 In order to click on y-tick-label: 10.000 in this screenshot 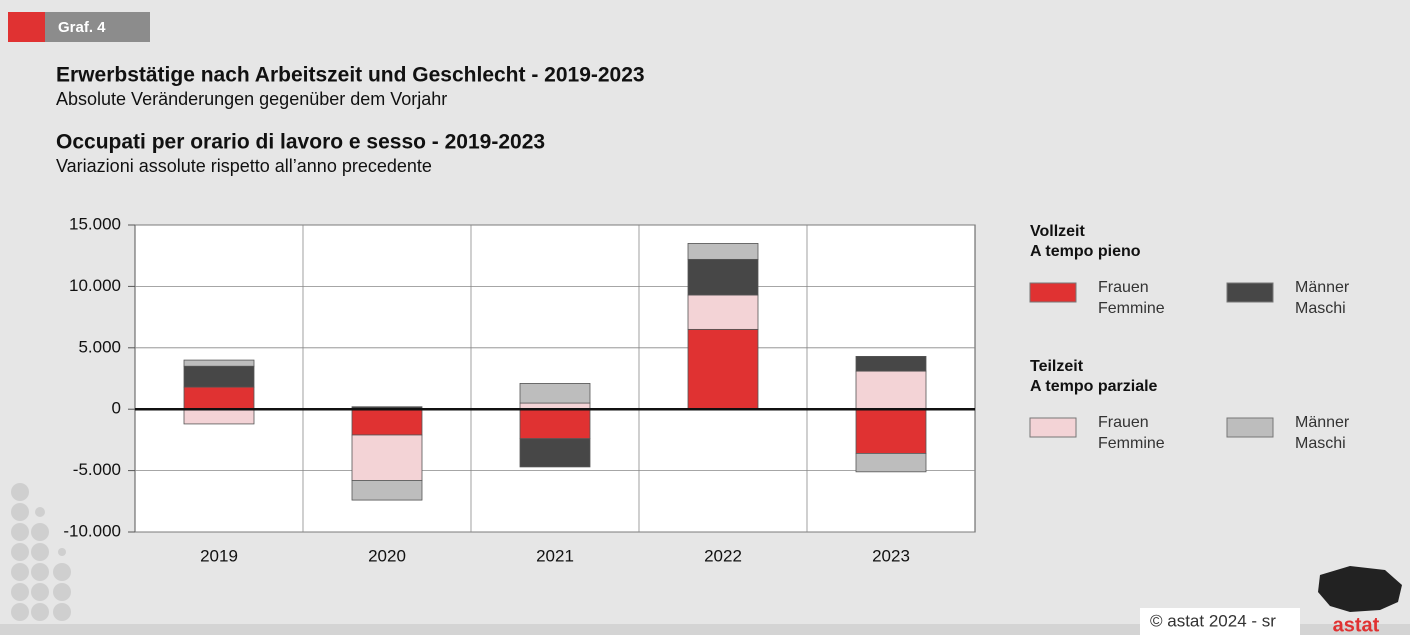, I will do `click(95, 285)`.